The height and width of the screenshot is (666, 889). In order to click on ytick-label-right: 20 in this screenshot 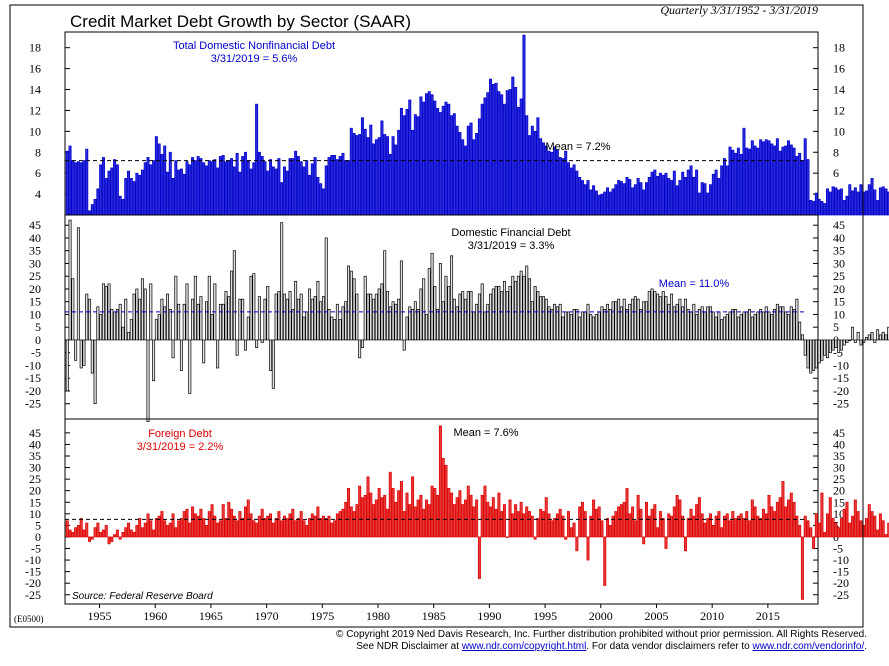, I will do `click(839, 491)`.